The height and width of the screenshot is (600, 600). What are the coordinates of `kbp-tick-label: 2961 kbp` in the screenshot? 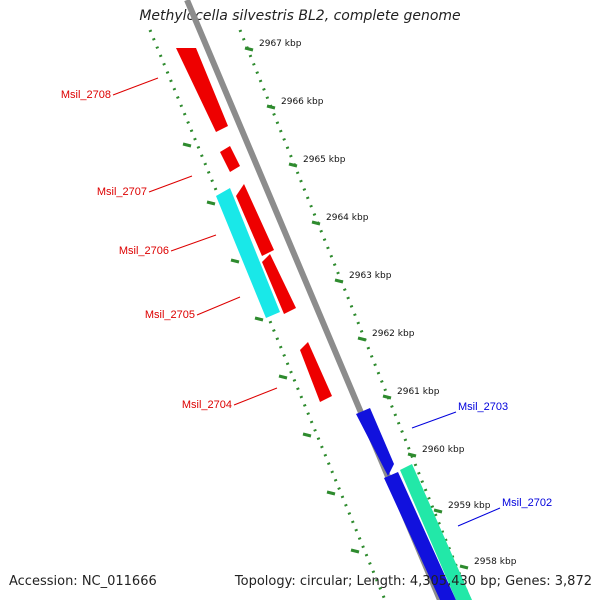 It's located at (418, 392).